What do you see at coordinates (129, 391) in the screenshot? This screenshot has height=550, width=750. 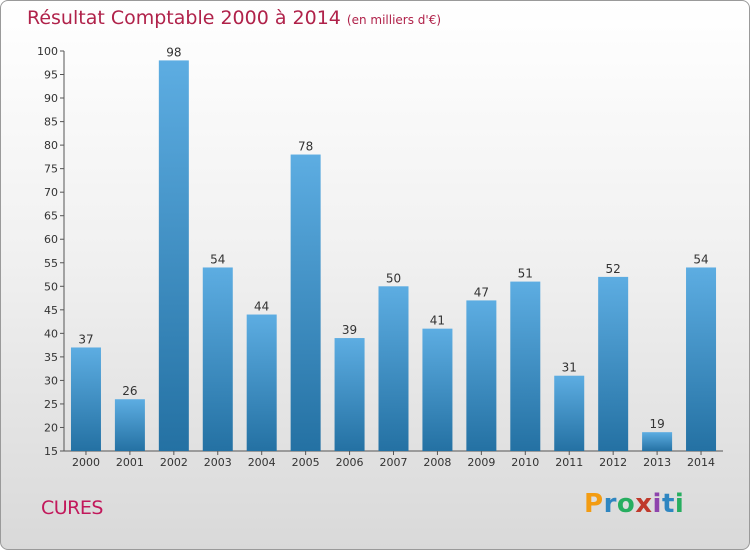 I see `bar-value-label: 26` at bounding box center [129, 391].